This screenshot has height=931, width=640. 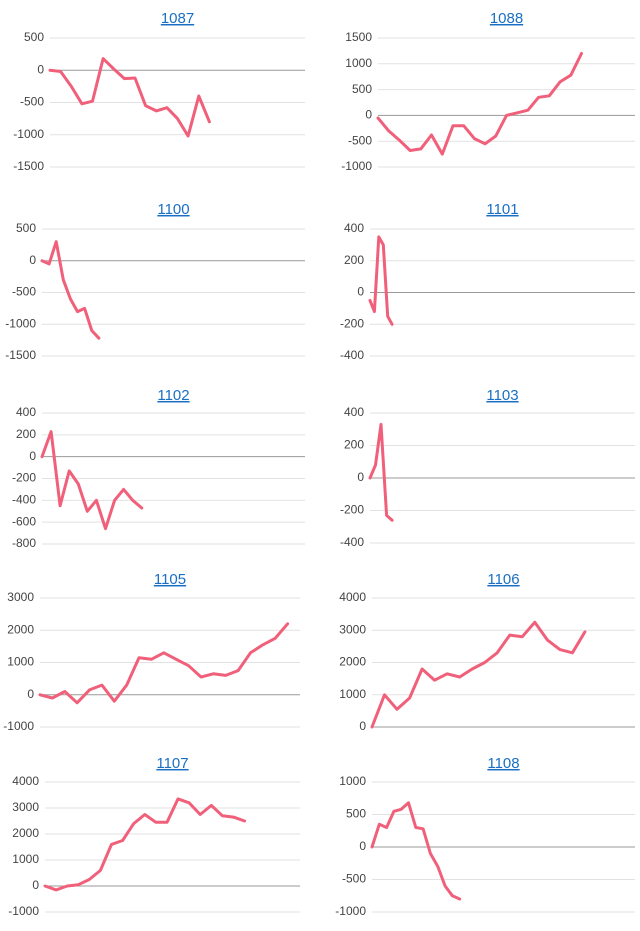 I want to click on y-tick-label: -600, so click(x=24, y=521).